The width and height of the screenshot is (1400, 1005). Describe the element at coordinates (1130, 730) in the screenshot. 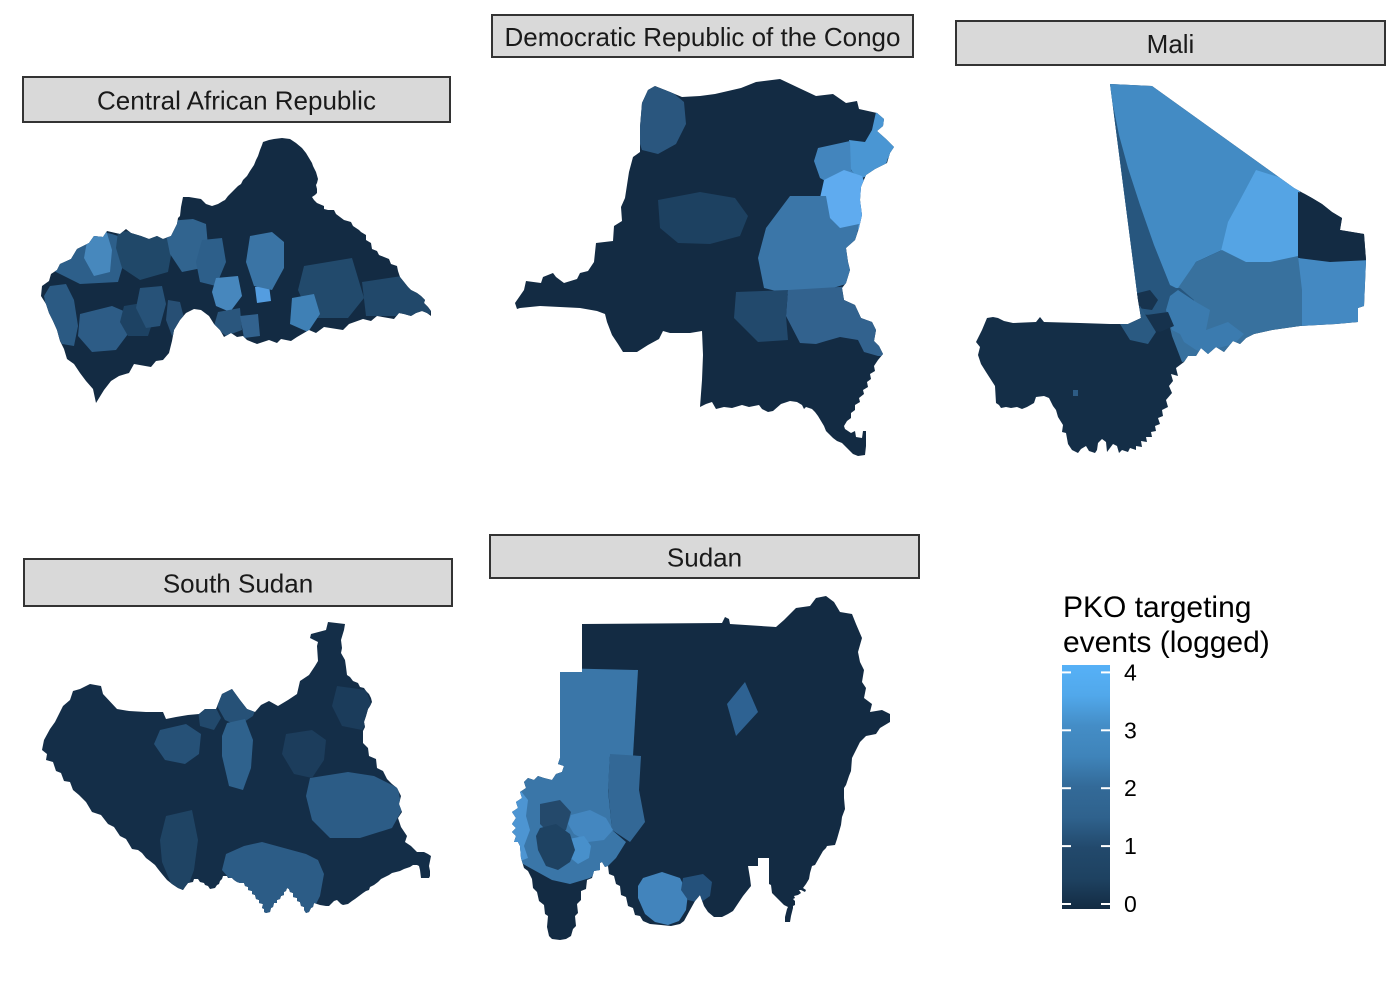

I see `svg-text: 3` at that location.